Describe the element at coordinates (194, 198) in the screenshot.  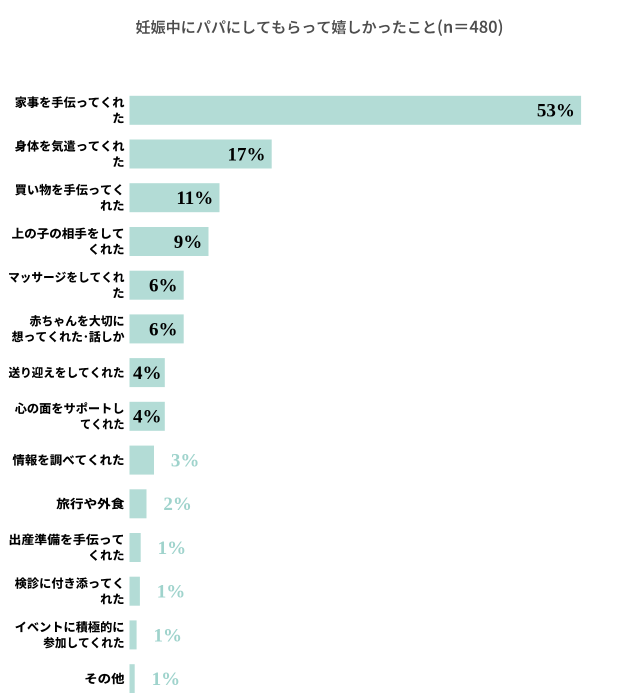
I see `svg-text: 11%` at that location.